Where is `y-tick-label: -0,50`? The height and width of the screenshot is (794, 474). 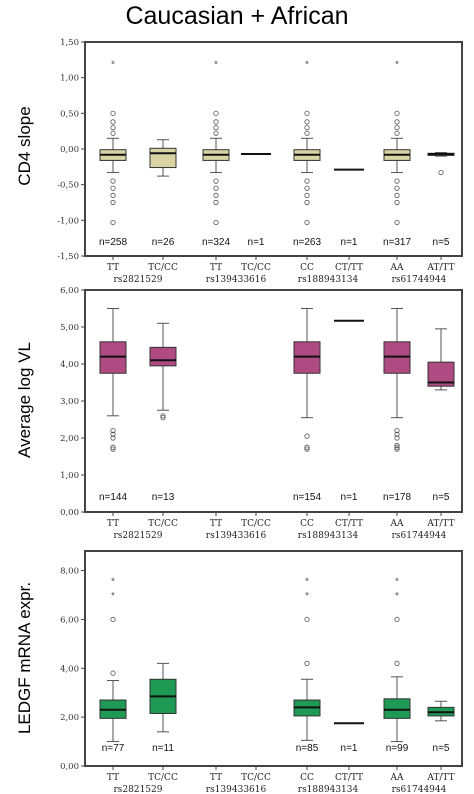
y-tick-label: -0,50 is located at coordinates (68, 186).